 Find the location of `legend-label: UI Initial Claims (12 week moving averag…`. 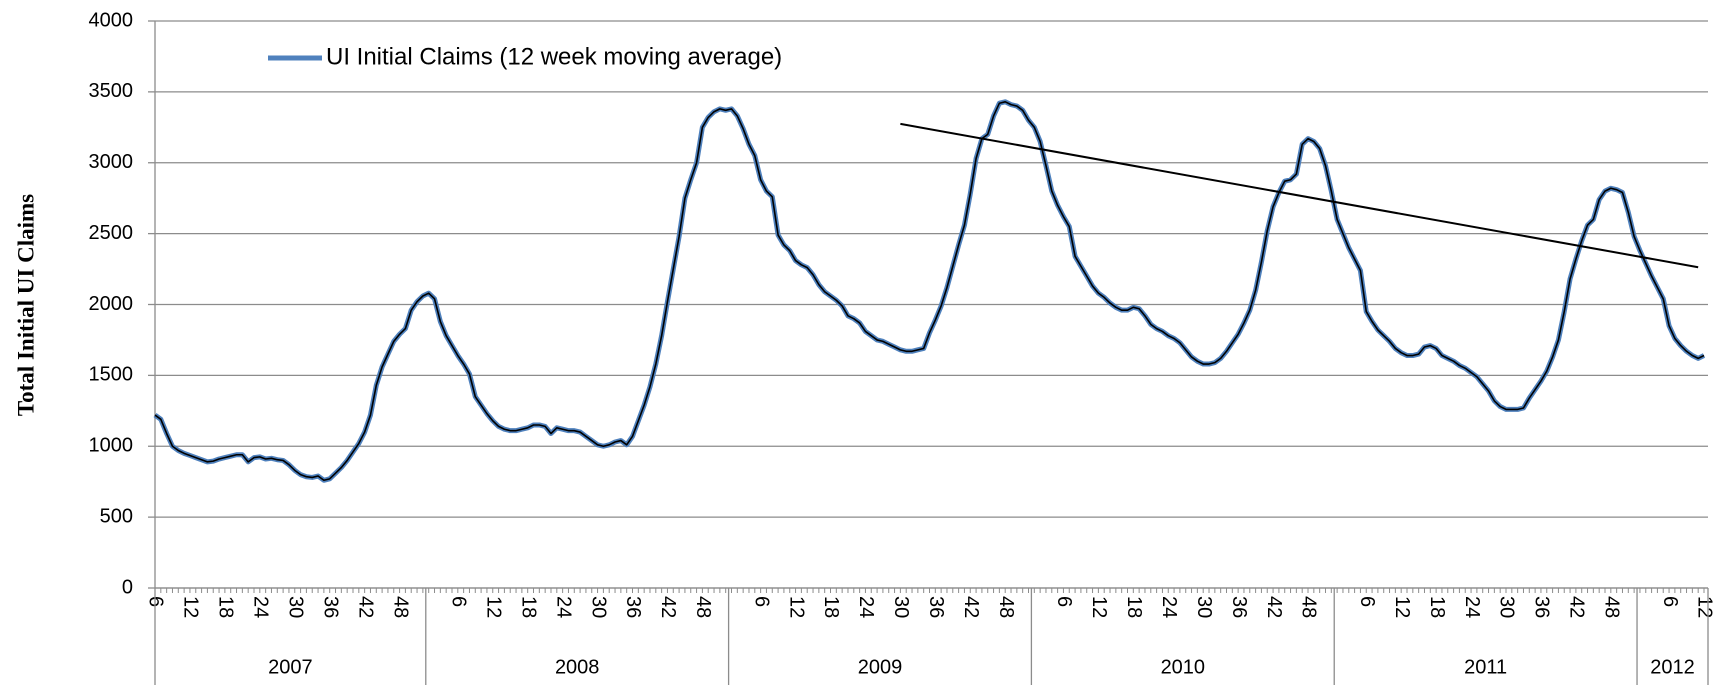

legend-label: UI Initial Claims (12 week moving averag… is located at coordinates (554, 56).